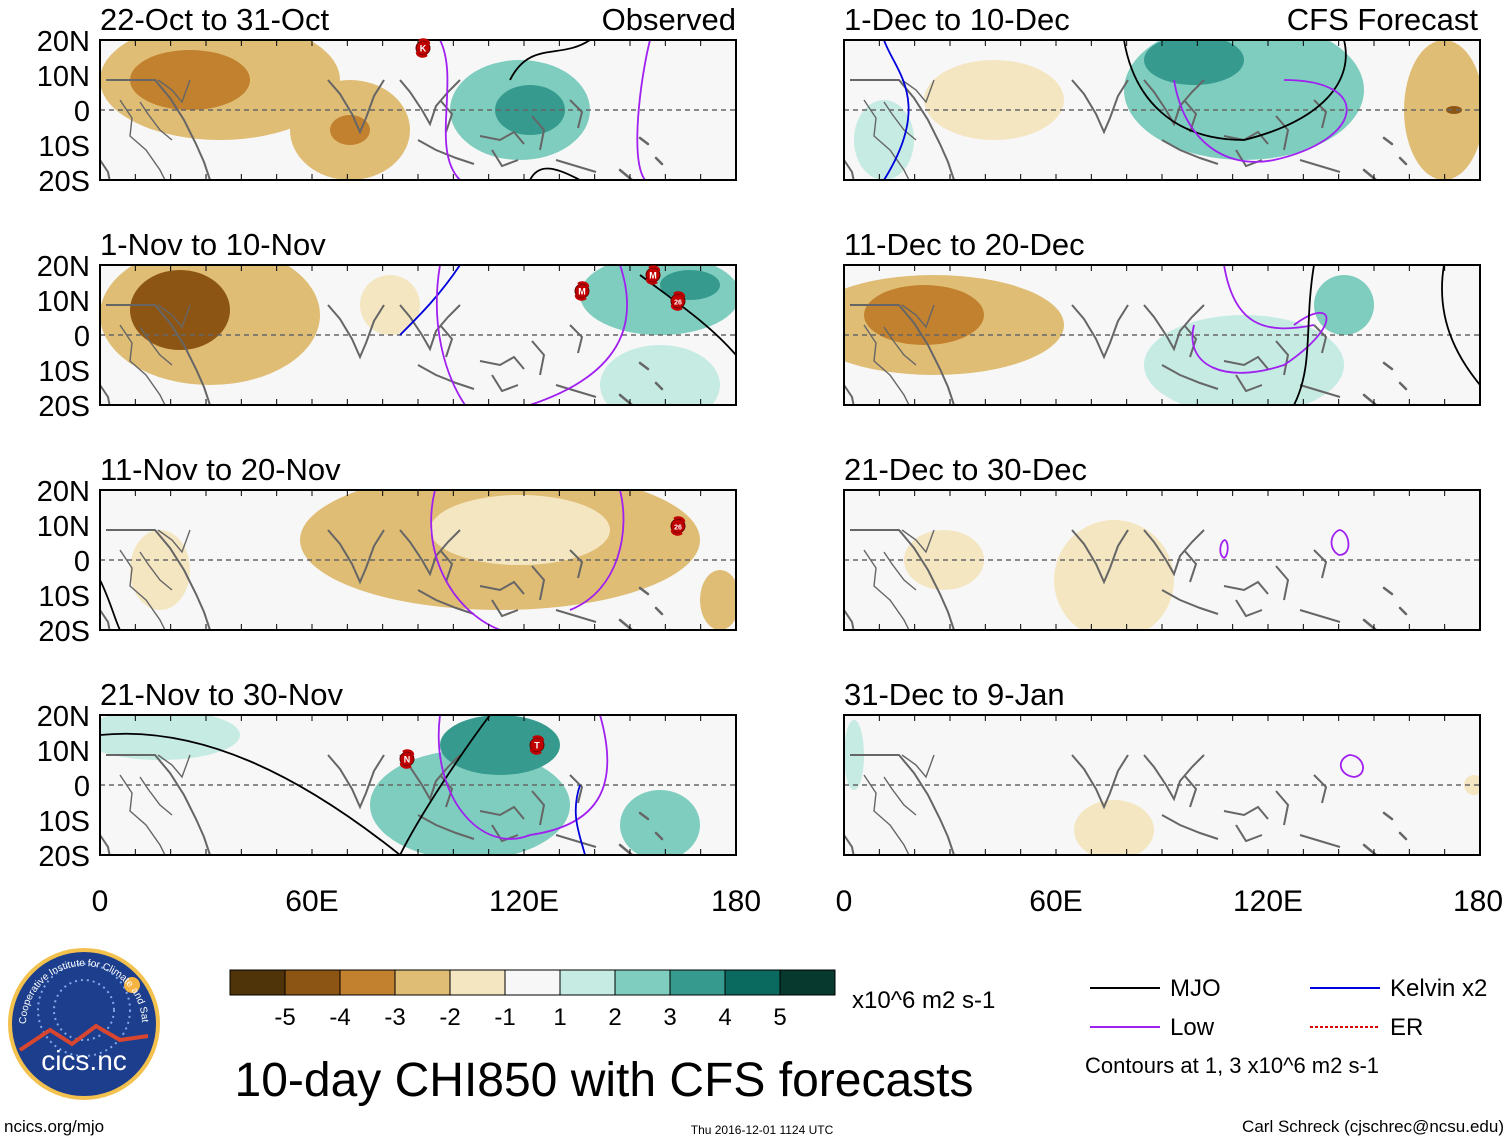 This screenshot has height=1147, width=1510. Describe the element at coordinates (844, 901) in the screenshot. I see `lon-label-right-0: 0` at that location.